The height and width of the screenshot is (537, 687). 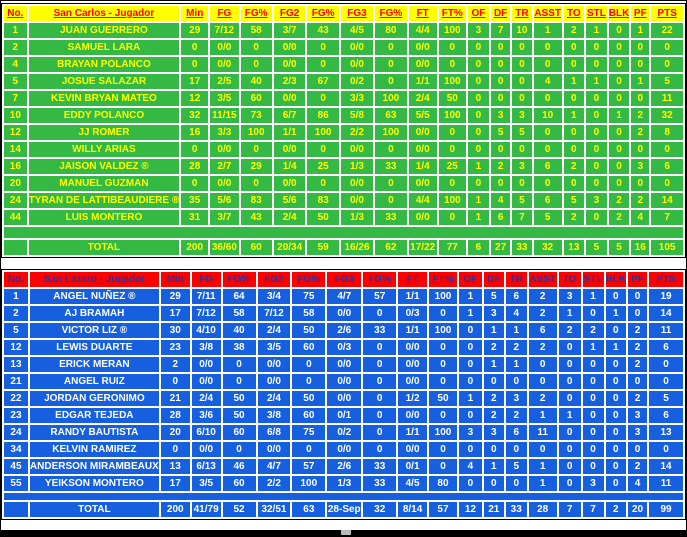 I want to click on stat-cell: 3/5, so click(x=224, y=98).